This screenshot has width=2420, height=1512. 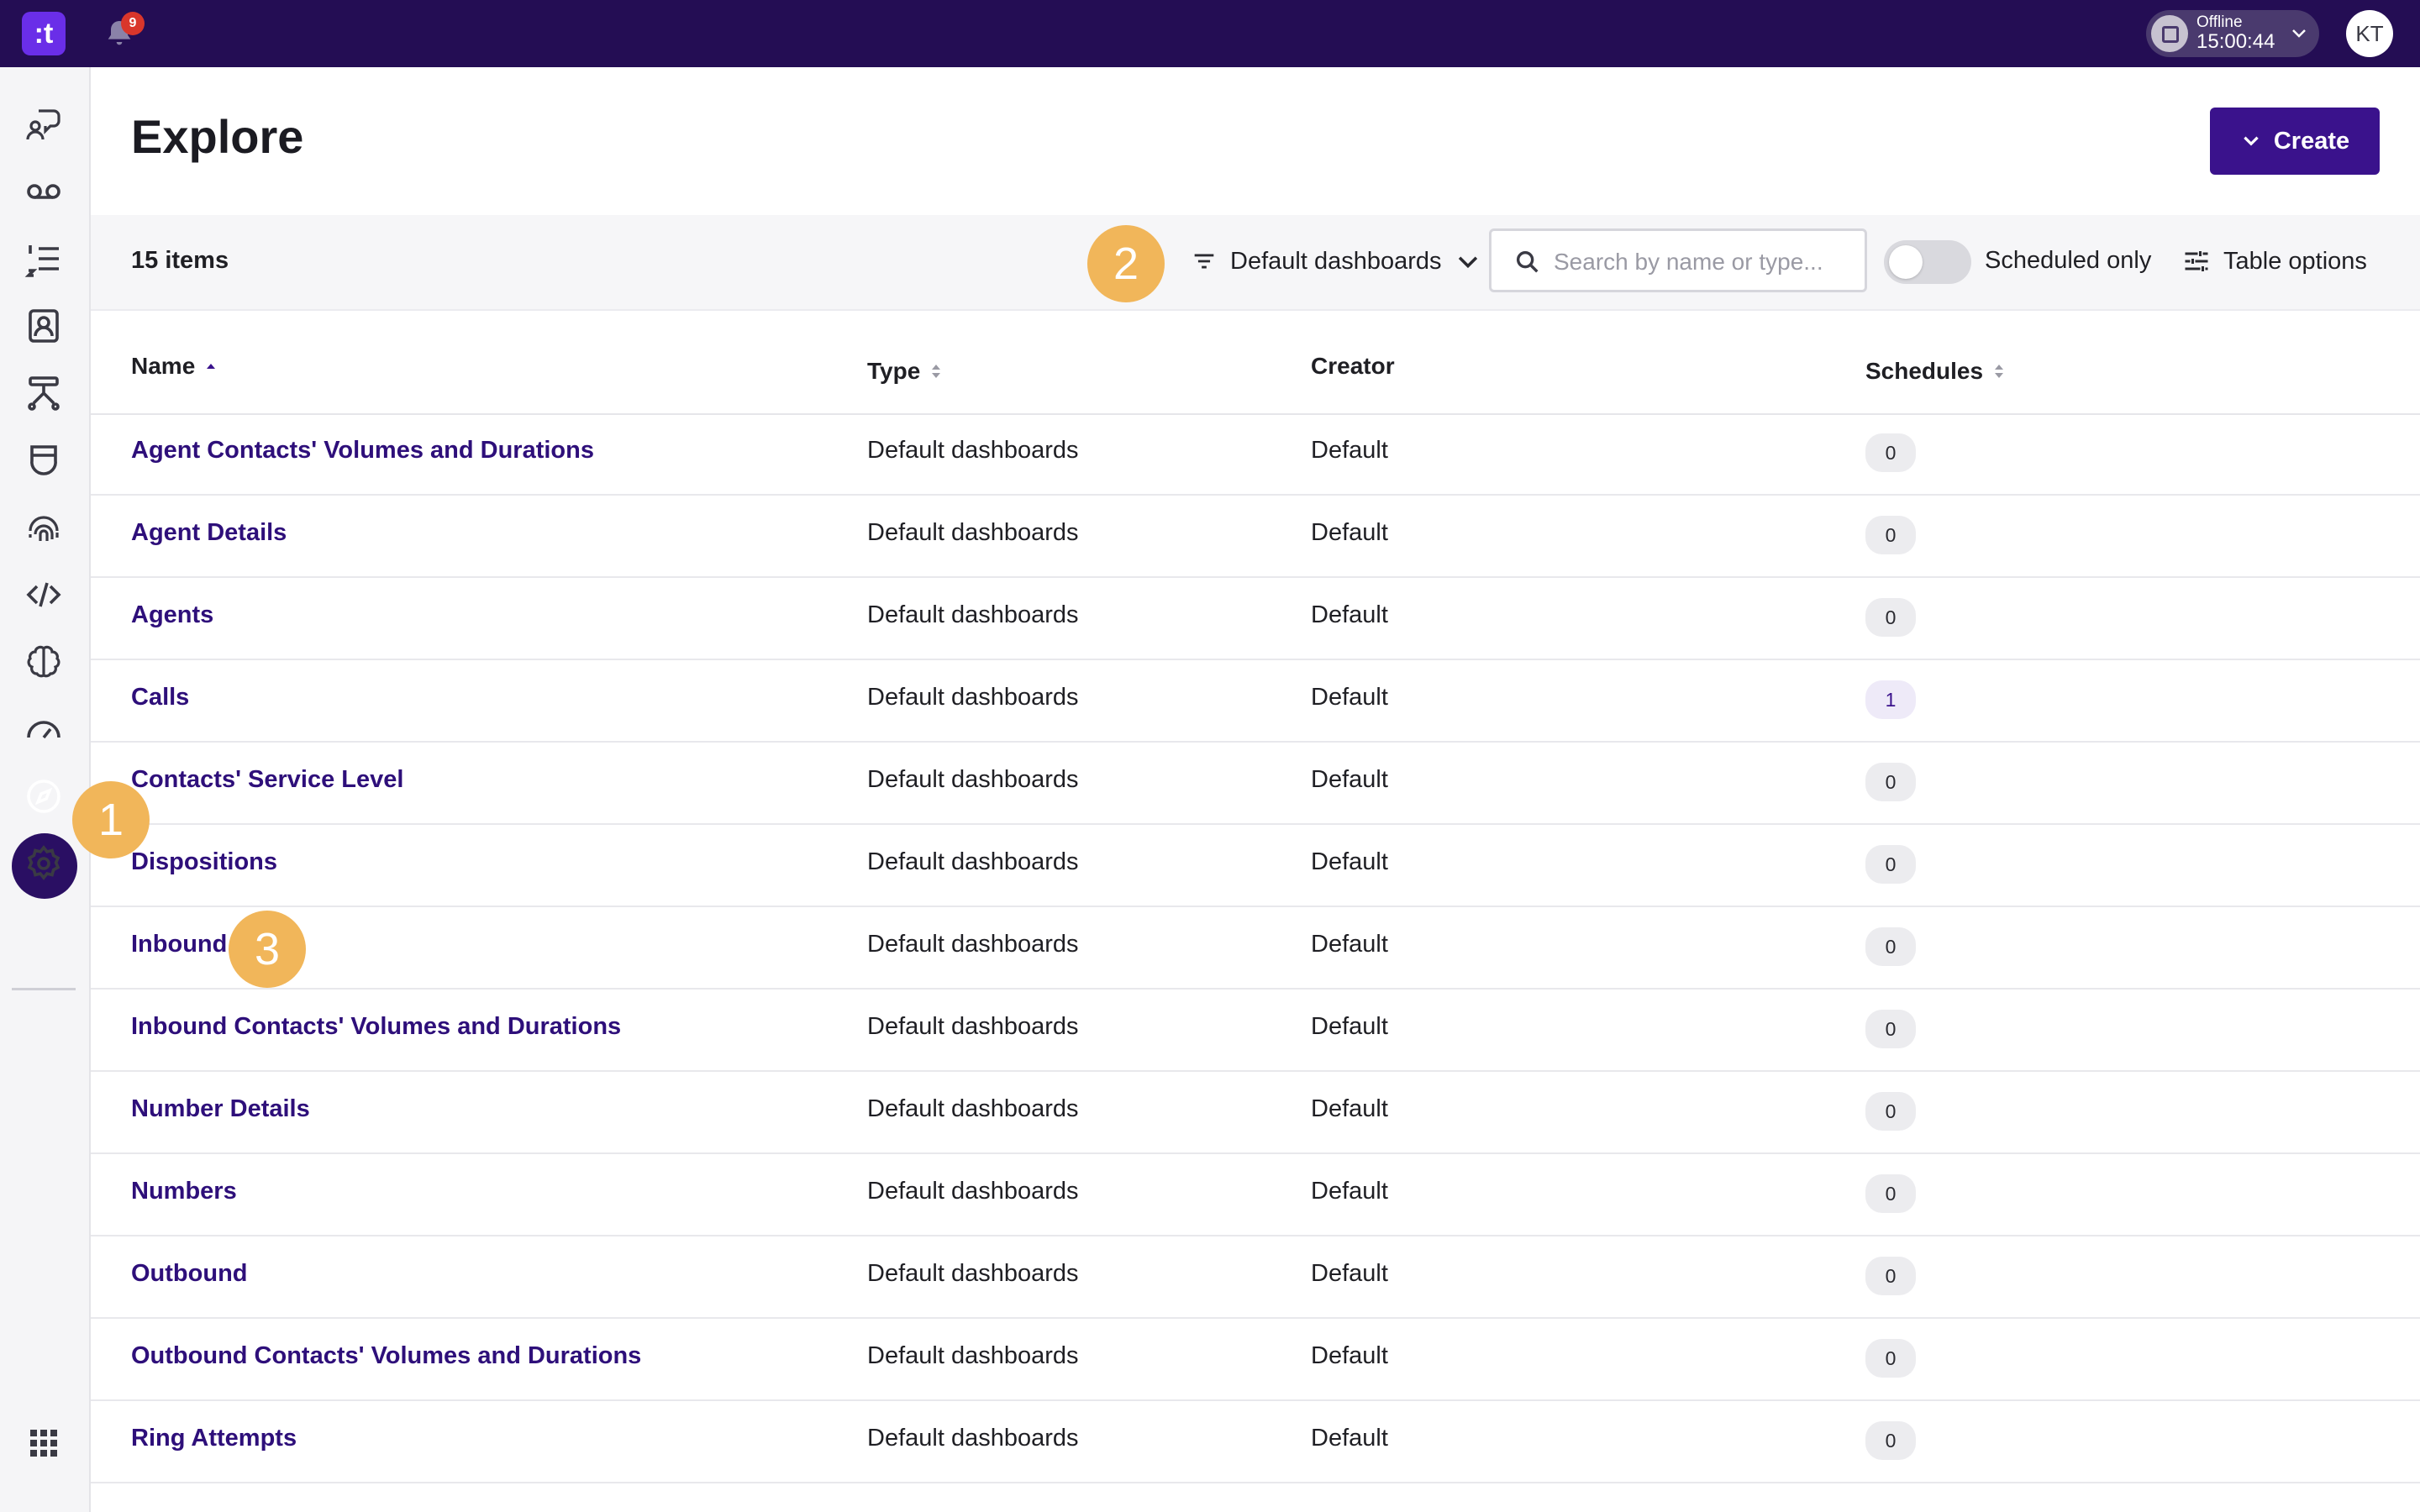 I want to click on table-row: Inbound Default dashboards Default 0, so click(x=1255, y=948).